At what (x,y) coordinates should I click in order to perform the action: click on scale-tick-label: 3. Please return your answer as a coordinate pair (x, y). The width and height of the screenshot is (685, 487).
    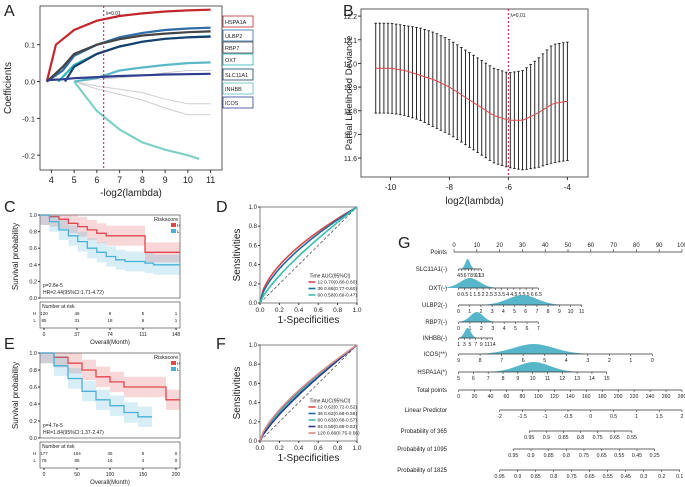
    Looking at the image, I should click on (492, 312).